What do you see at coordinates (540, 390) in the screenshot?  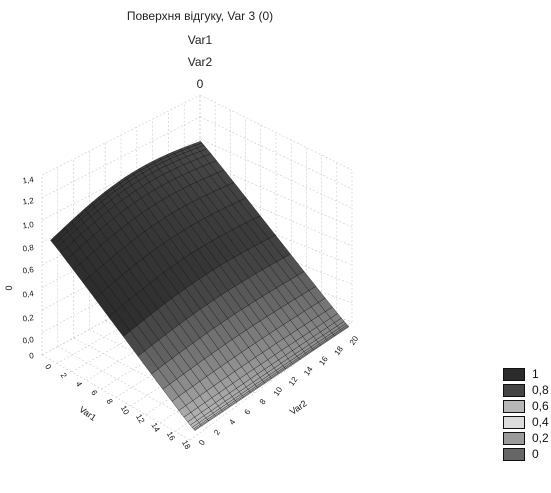 I see `legend-label: 0,8` at bounding box center [540, 390].